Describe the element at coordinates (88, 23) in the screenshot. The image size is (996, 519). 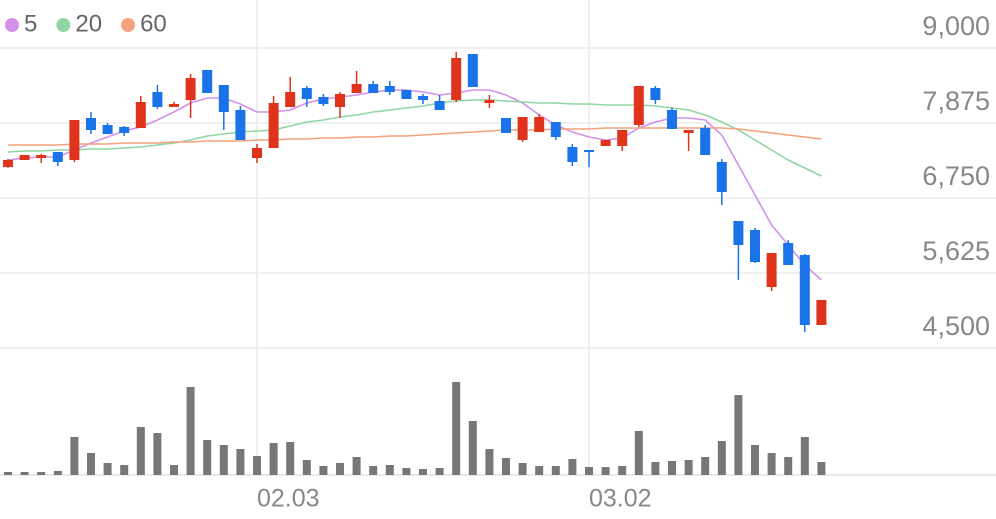
I see `legend-label: 20` at that location.